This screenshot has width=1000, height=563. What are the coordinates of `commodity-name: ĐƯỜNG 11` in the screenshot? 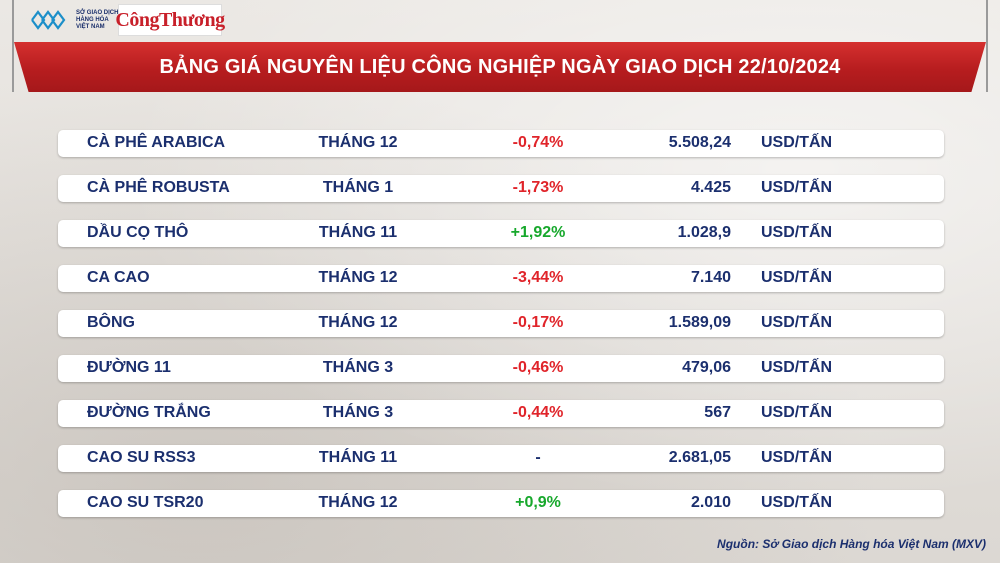 It's located at (129, 367).